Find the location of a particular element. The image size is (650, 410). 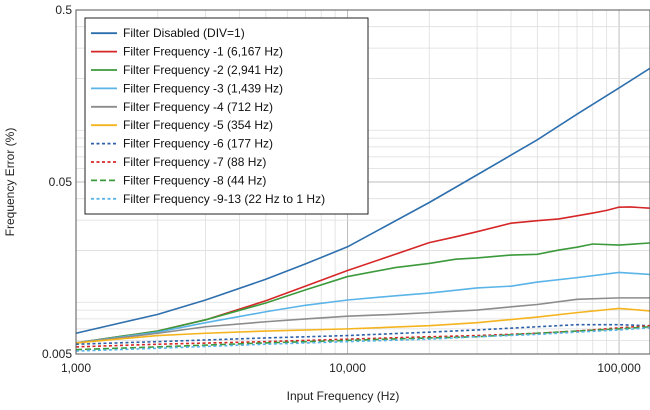

y-axis-label: Frequency Error (%) is located at coordinates (10, 182).